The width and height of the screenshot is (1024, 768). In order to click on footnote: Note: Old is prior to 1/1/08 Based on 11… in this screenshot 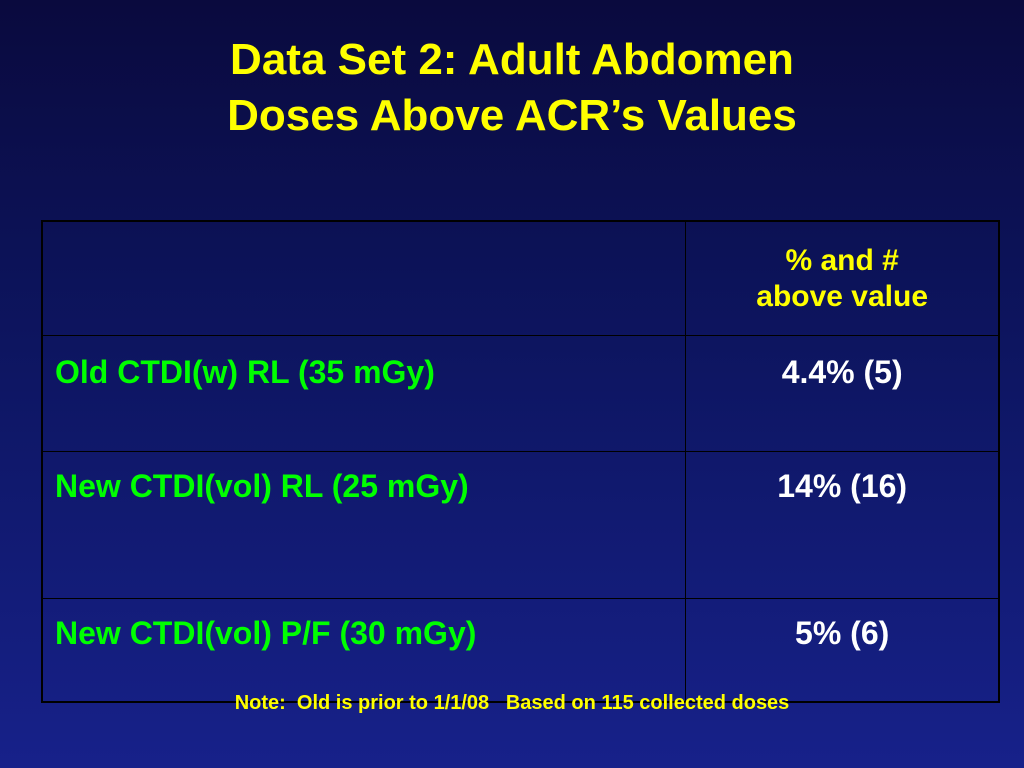, I will do `click(512, 703)`.